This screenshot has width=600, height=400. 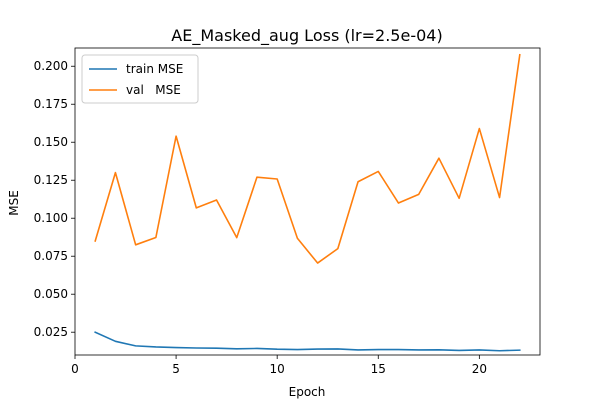 I want to click on y-tick-label-3: 0.100, so click(x=51, y=218).